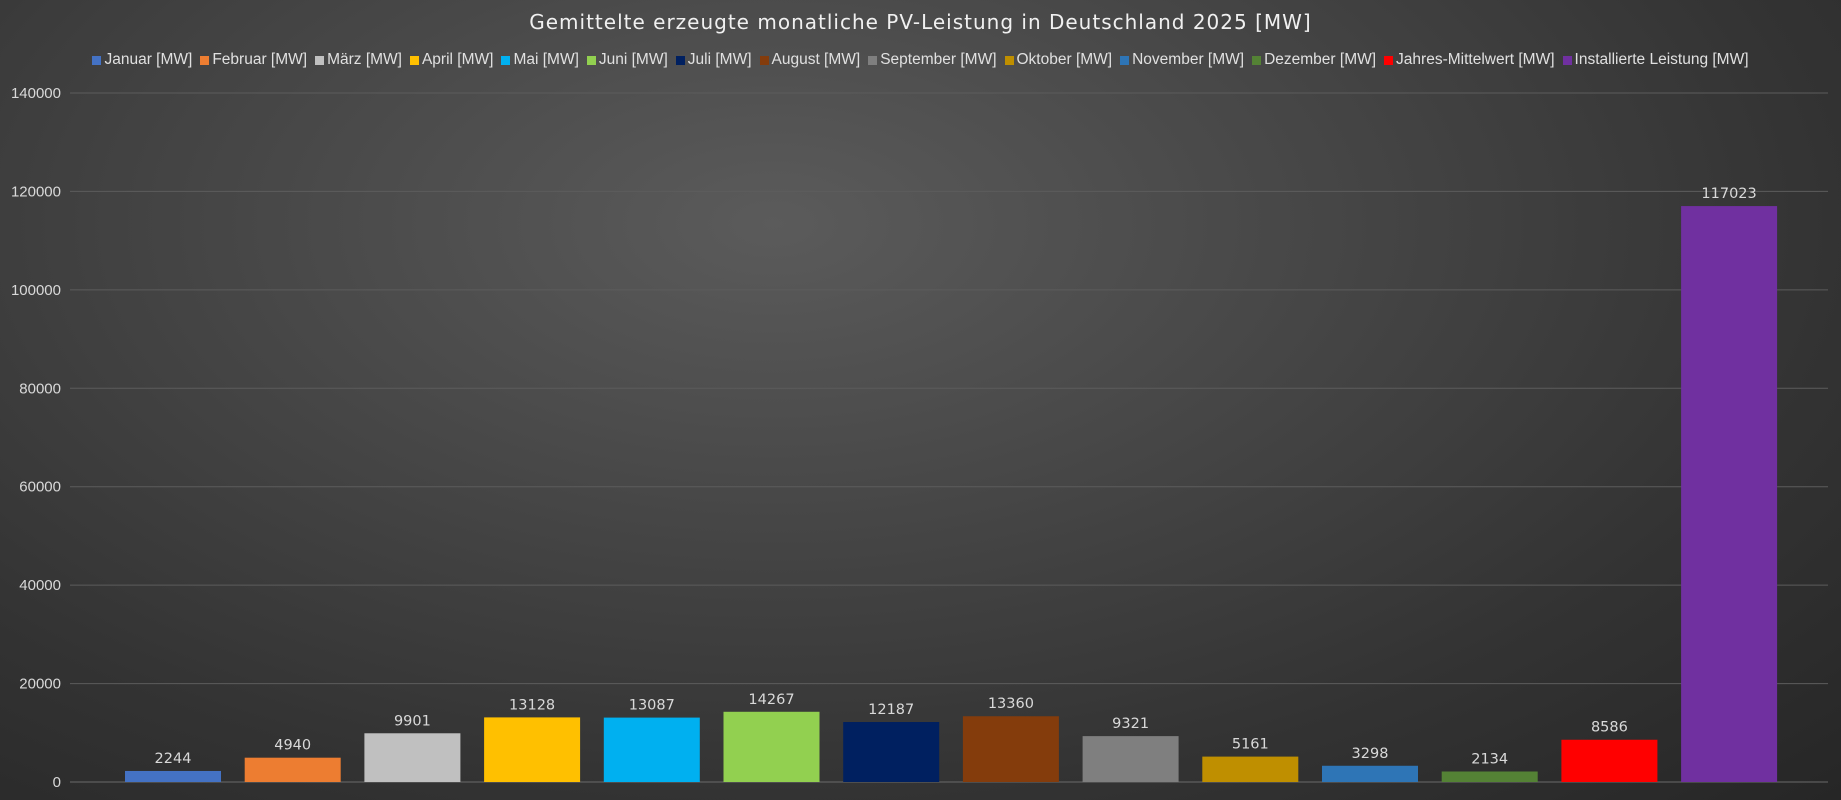 The image size is (1841, 800). I want to click on legend-item: Installierte Leistung [MW], so click(1655, 60).